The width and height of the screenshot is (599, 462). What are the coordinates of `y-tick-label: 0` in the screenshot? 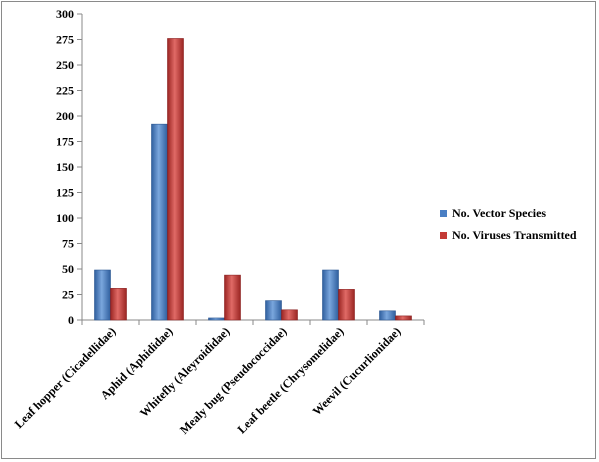 It's located at (71, 320).